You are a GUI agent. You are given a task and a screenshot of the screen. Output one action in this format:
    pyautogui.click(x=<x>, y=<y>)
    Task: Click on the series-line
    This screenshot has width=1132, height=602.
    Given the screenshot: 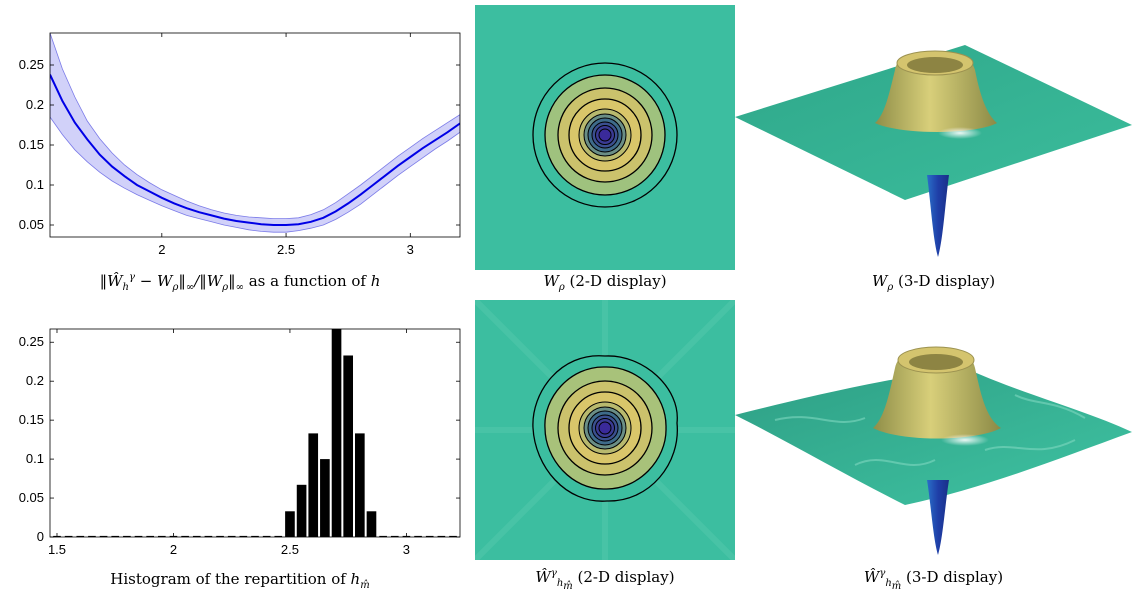 What is the action you would take?
    pyautogui.click(x=255, y=150)
    